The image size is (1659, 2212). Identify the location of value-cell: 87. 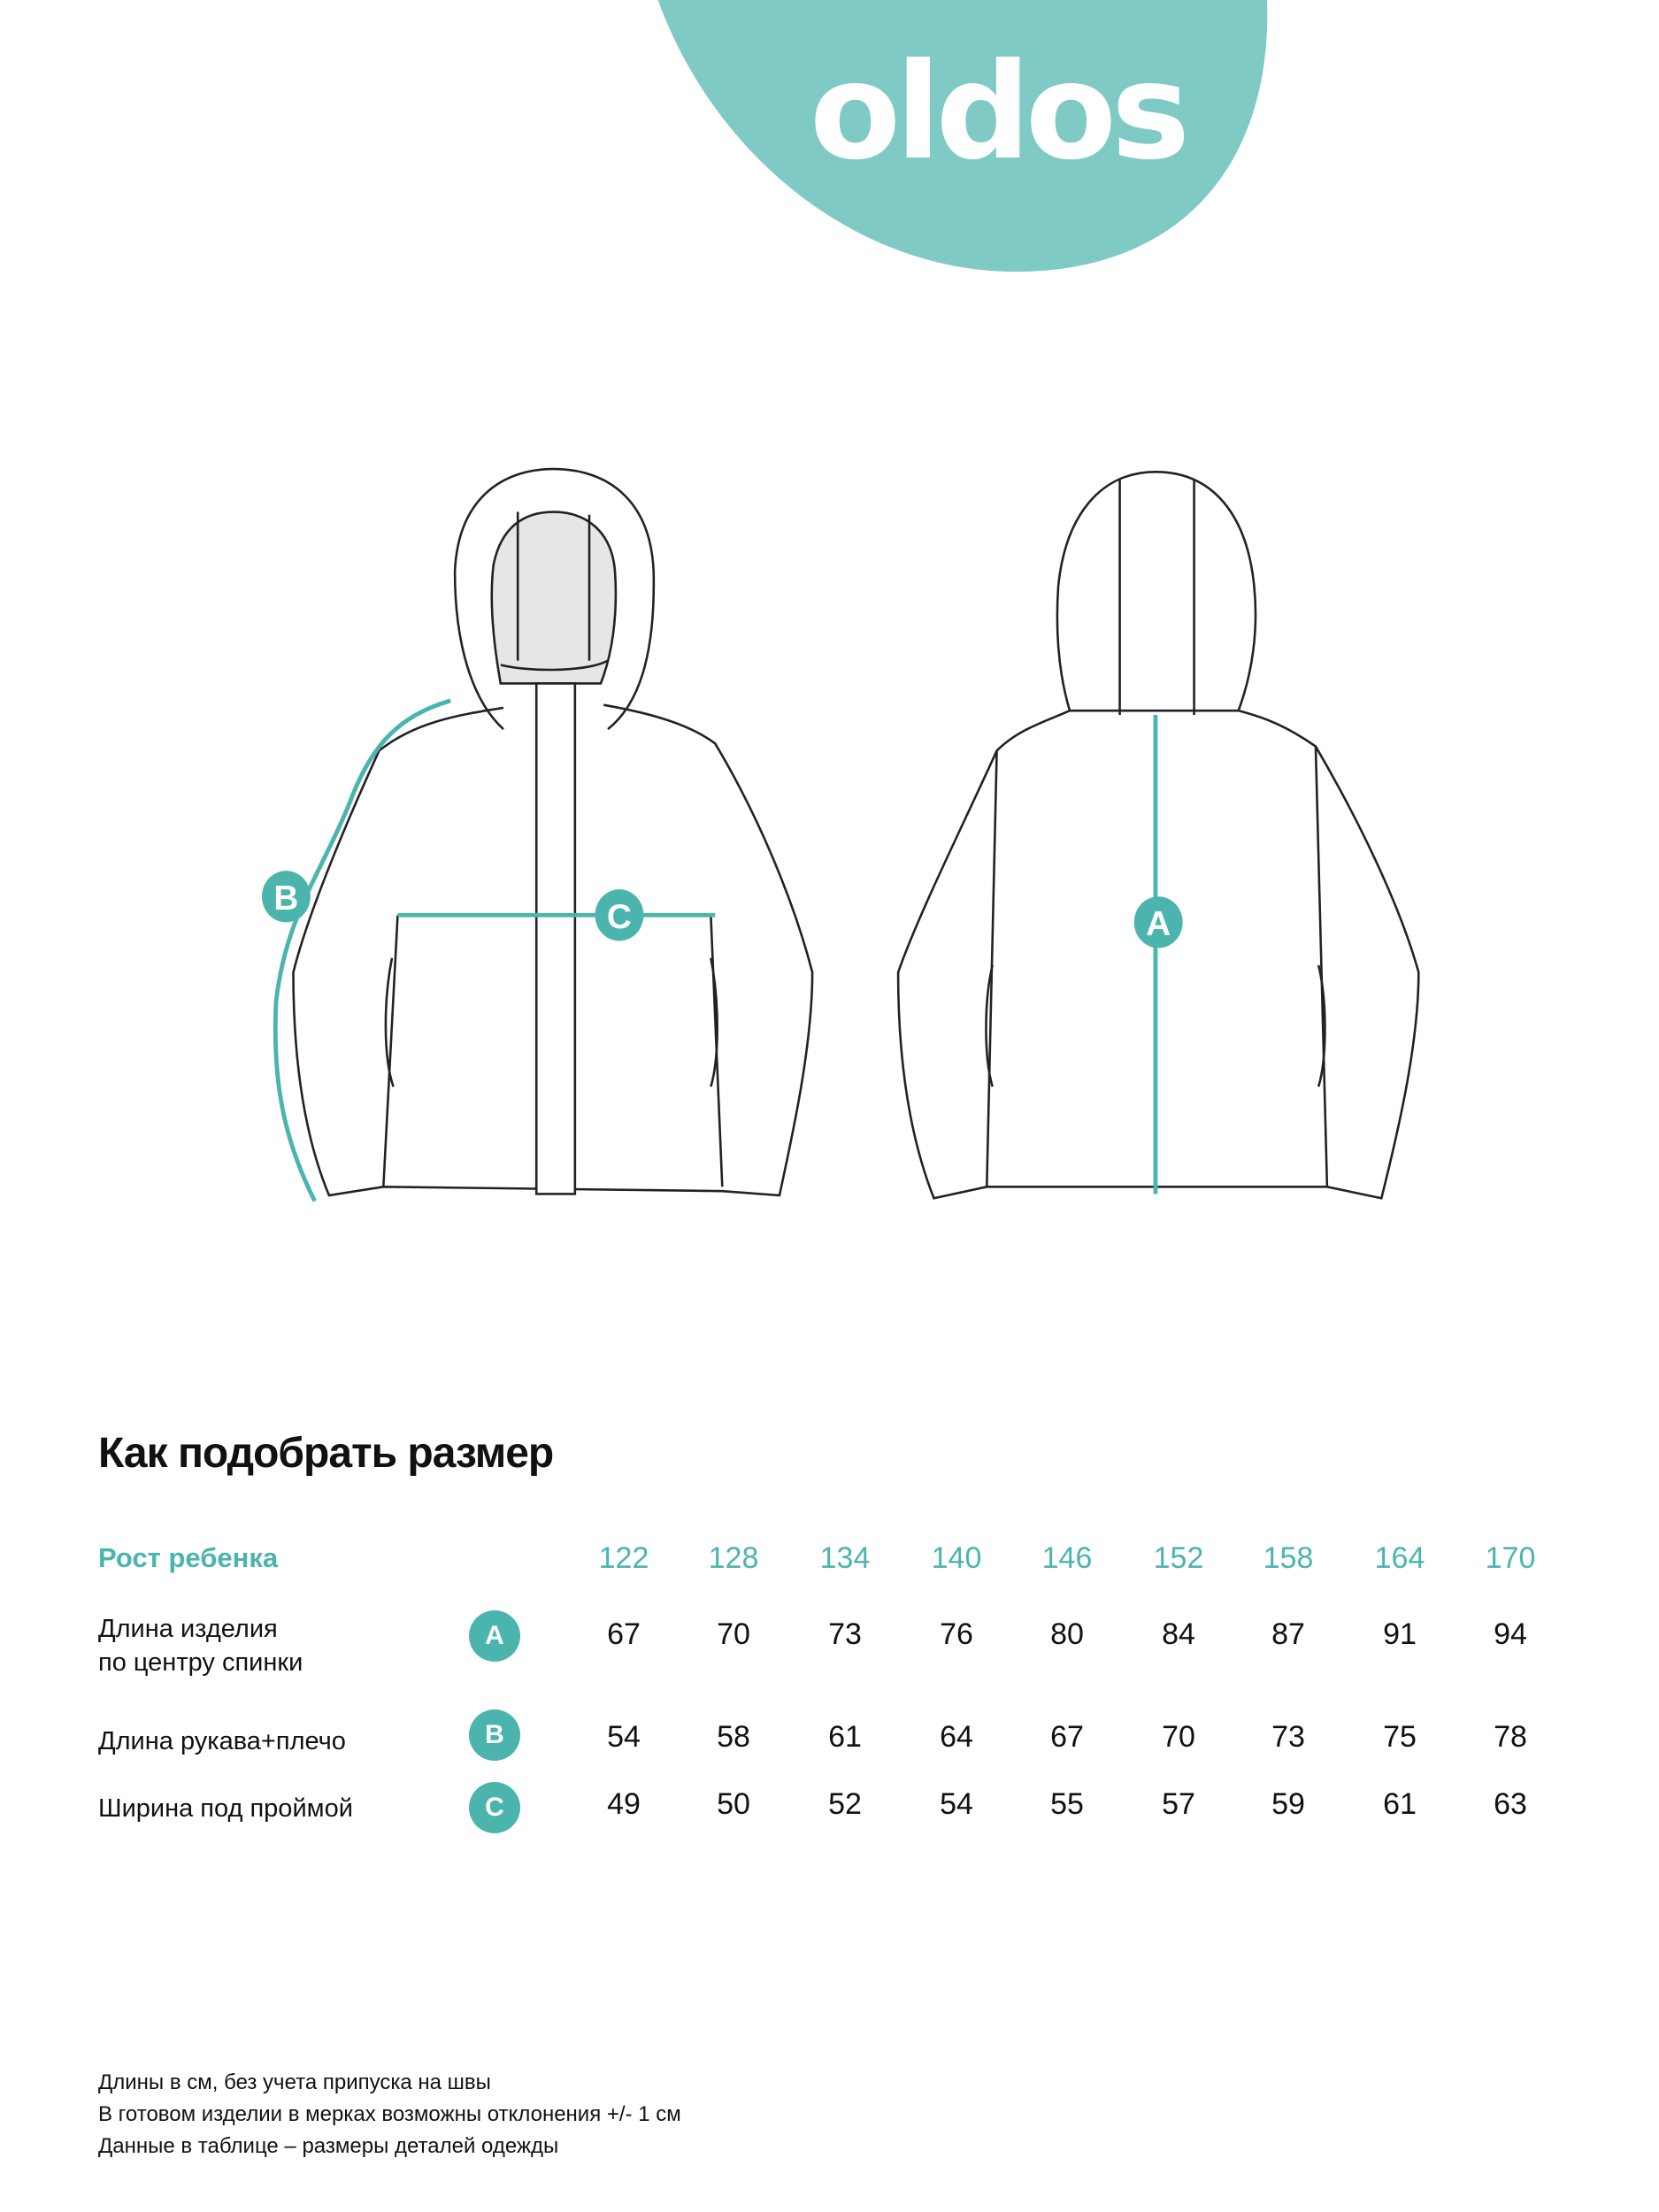
(1288, 1634).